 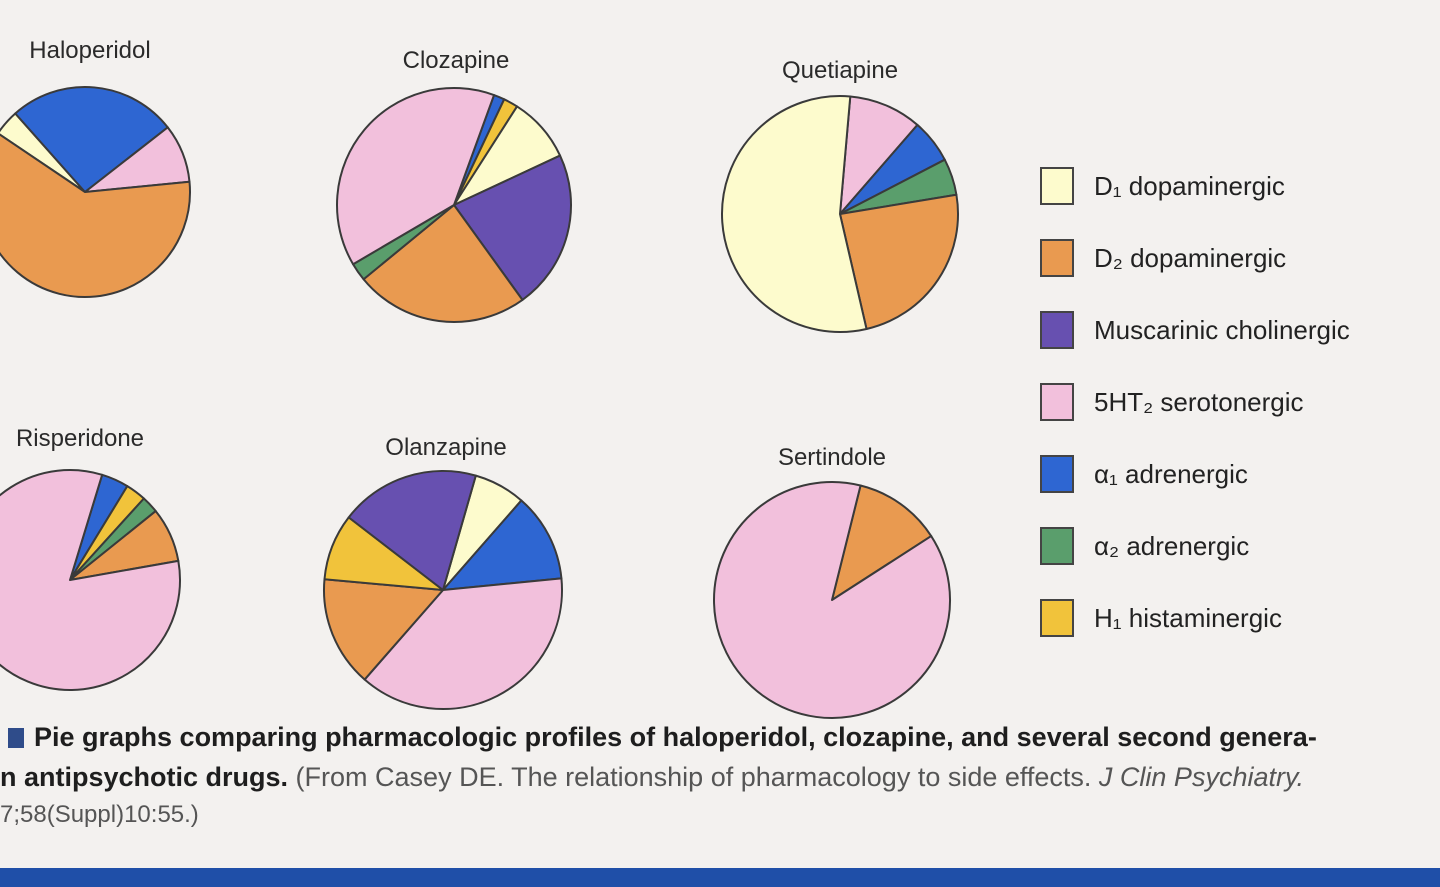 What do you see at coordinates (1190, 257) in the screenshot?
I see `legend-label-d2: D₂ dopaminergic` at bounding box center [1190, 257].